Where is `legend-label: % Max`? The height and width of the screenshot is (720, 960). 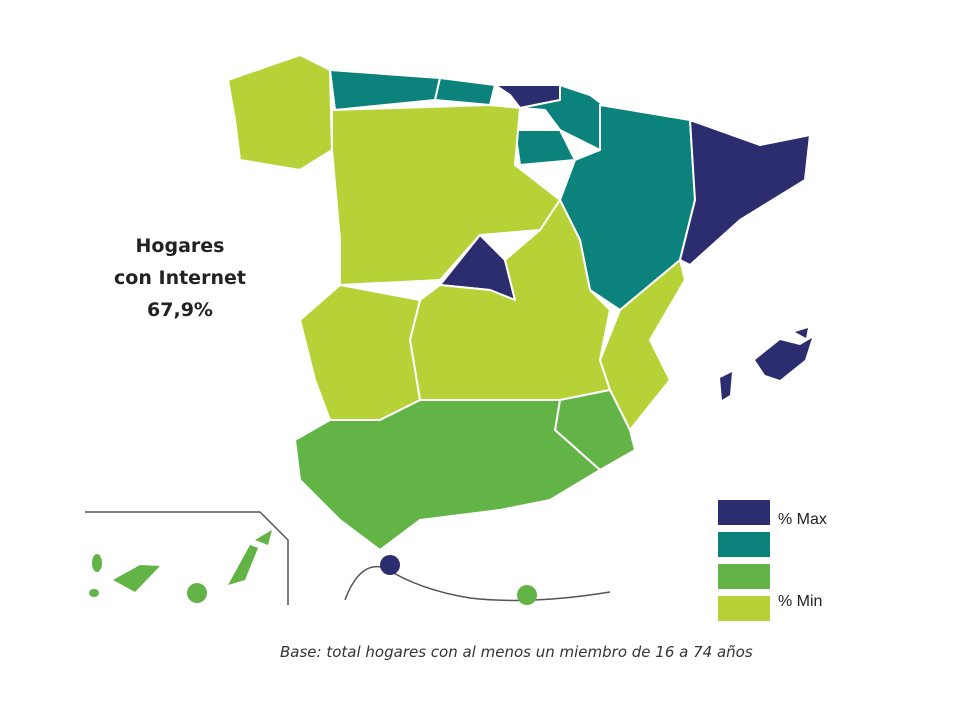 legend-label: % Max is located at coordinates (802, 519).